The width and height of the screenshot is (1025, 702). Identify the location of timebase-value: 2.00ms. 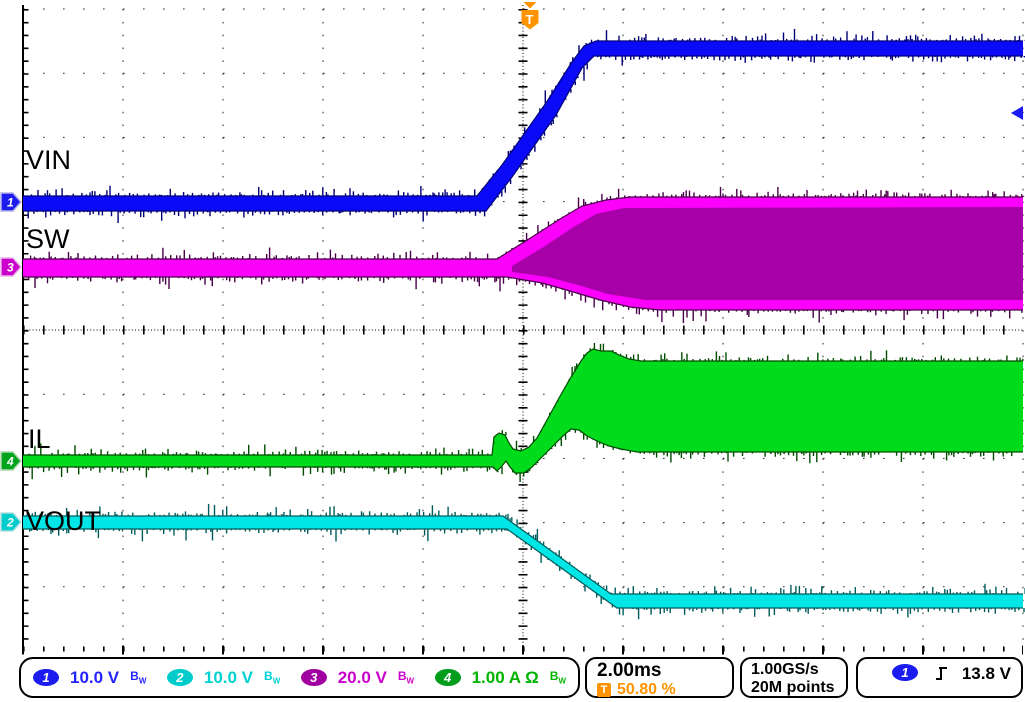
(629, 670).